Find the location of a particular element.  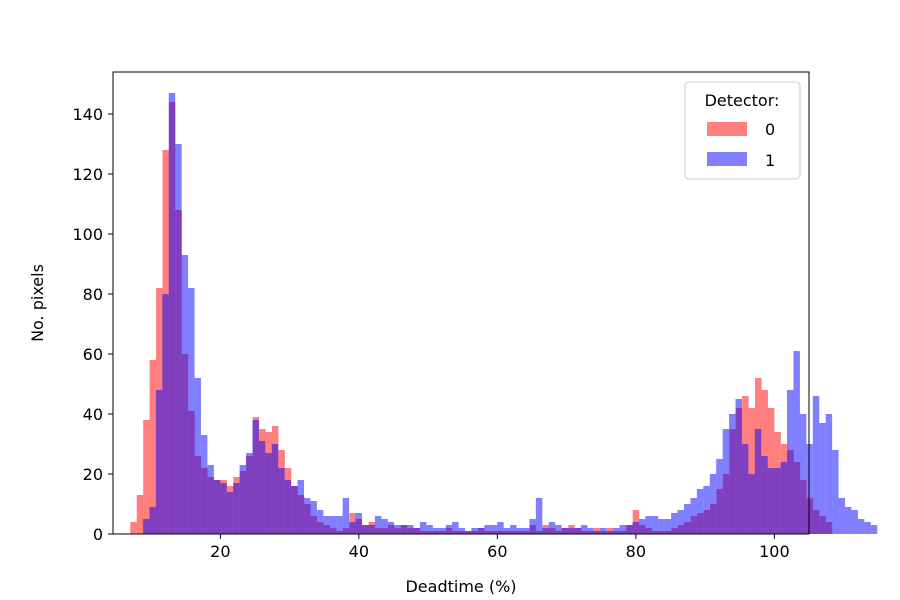

y-tick-label: 140 is located at coordinates (87, 114).